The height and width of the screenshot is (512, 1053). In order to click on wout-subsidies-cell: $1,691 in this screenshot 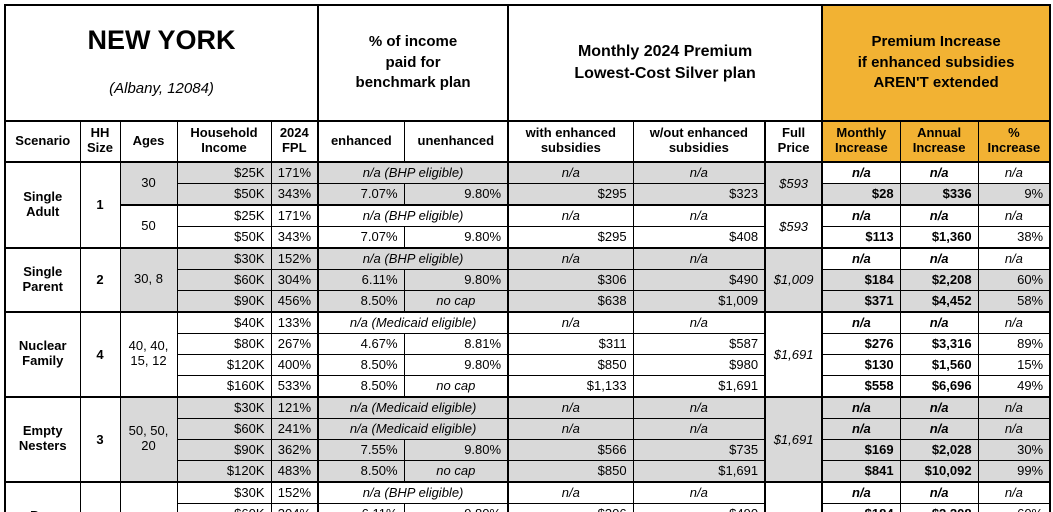, I will do `click(699, 386)`.